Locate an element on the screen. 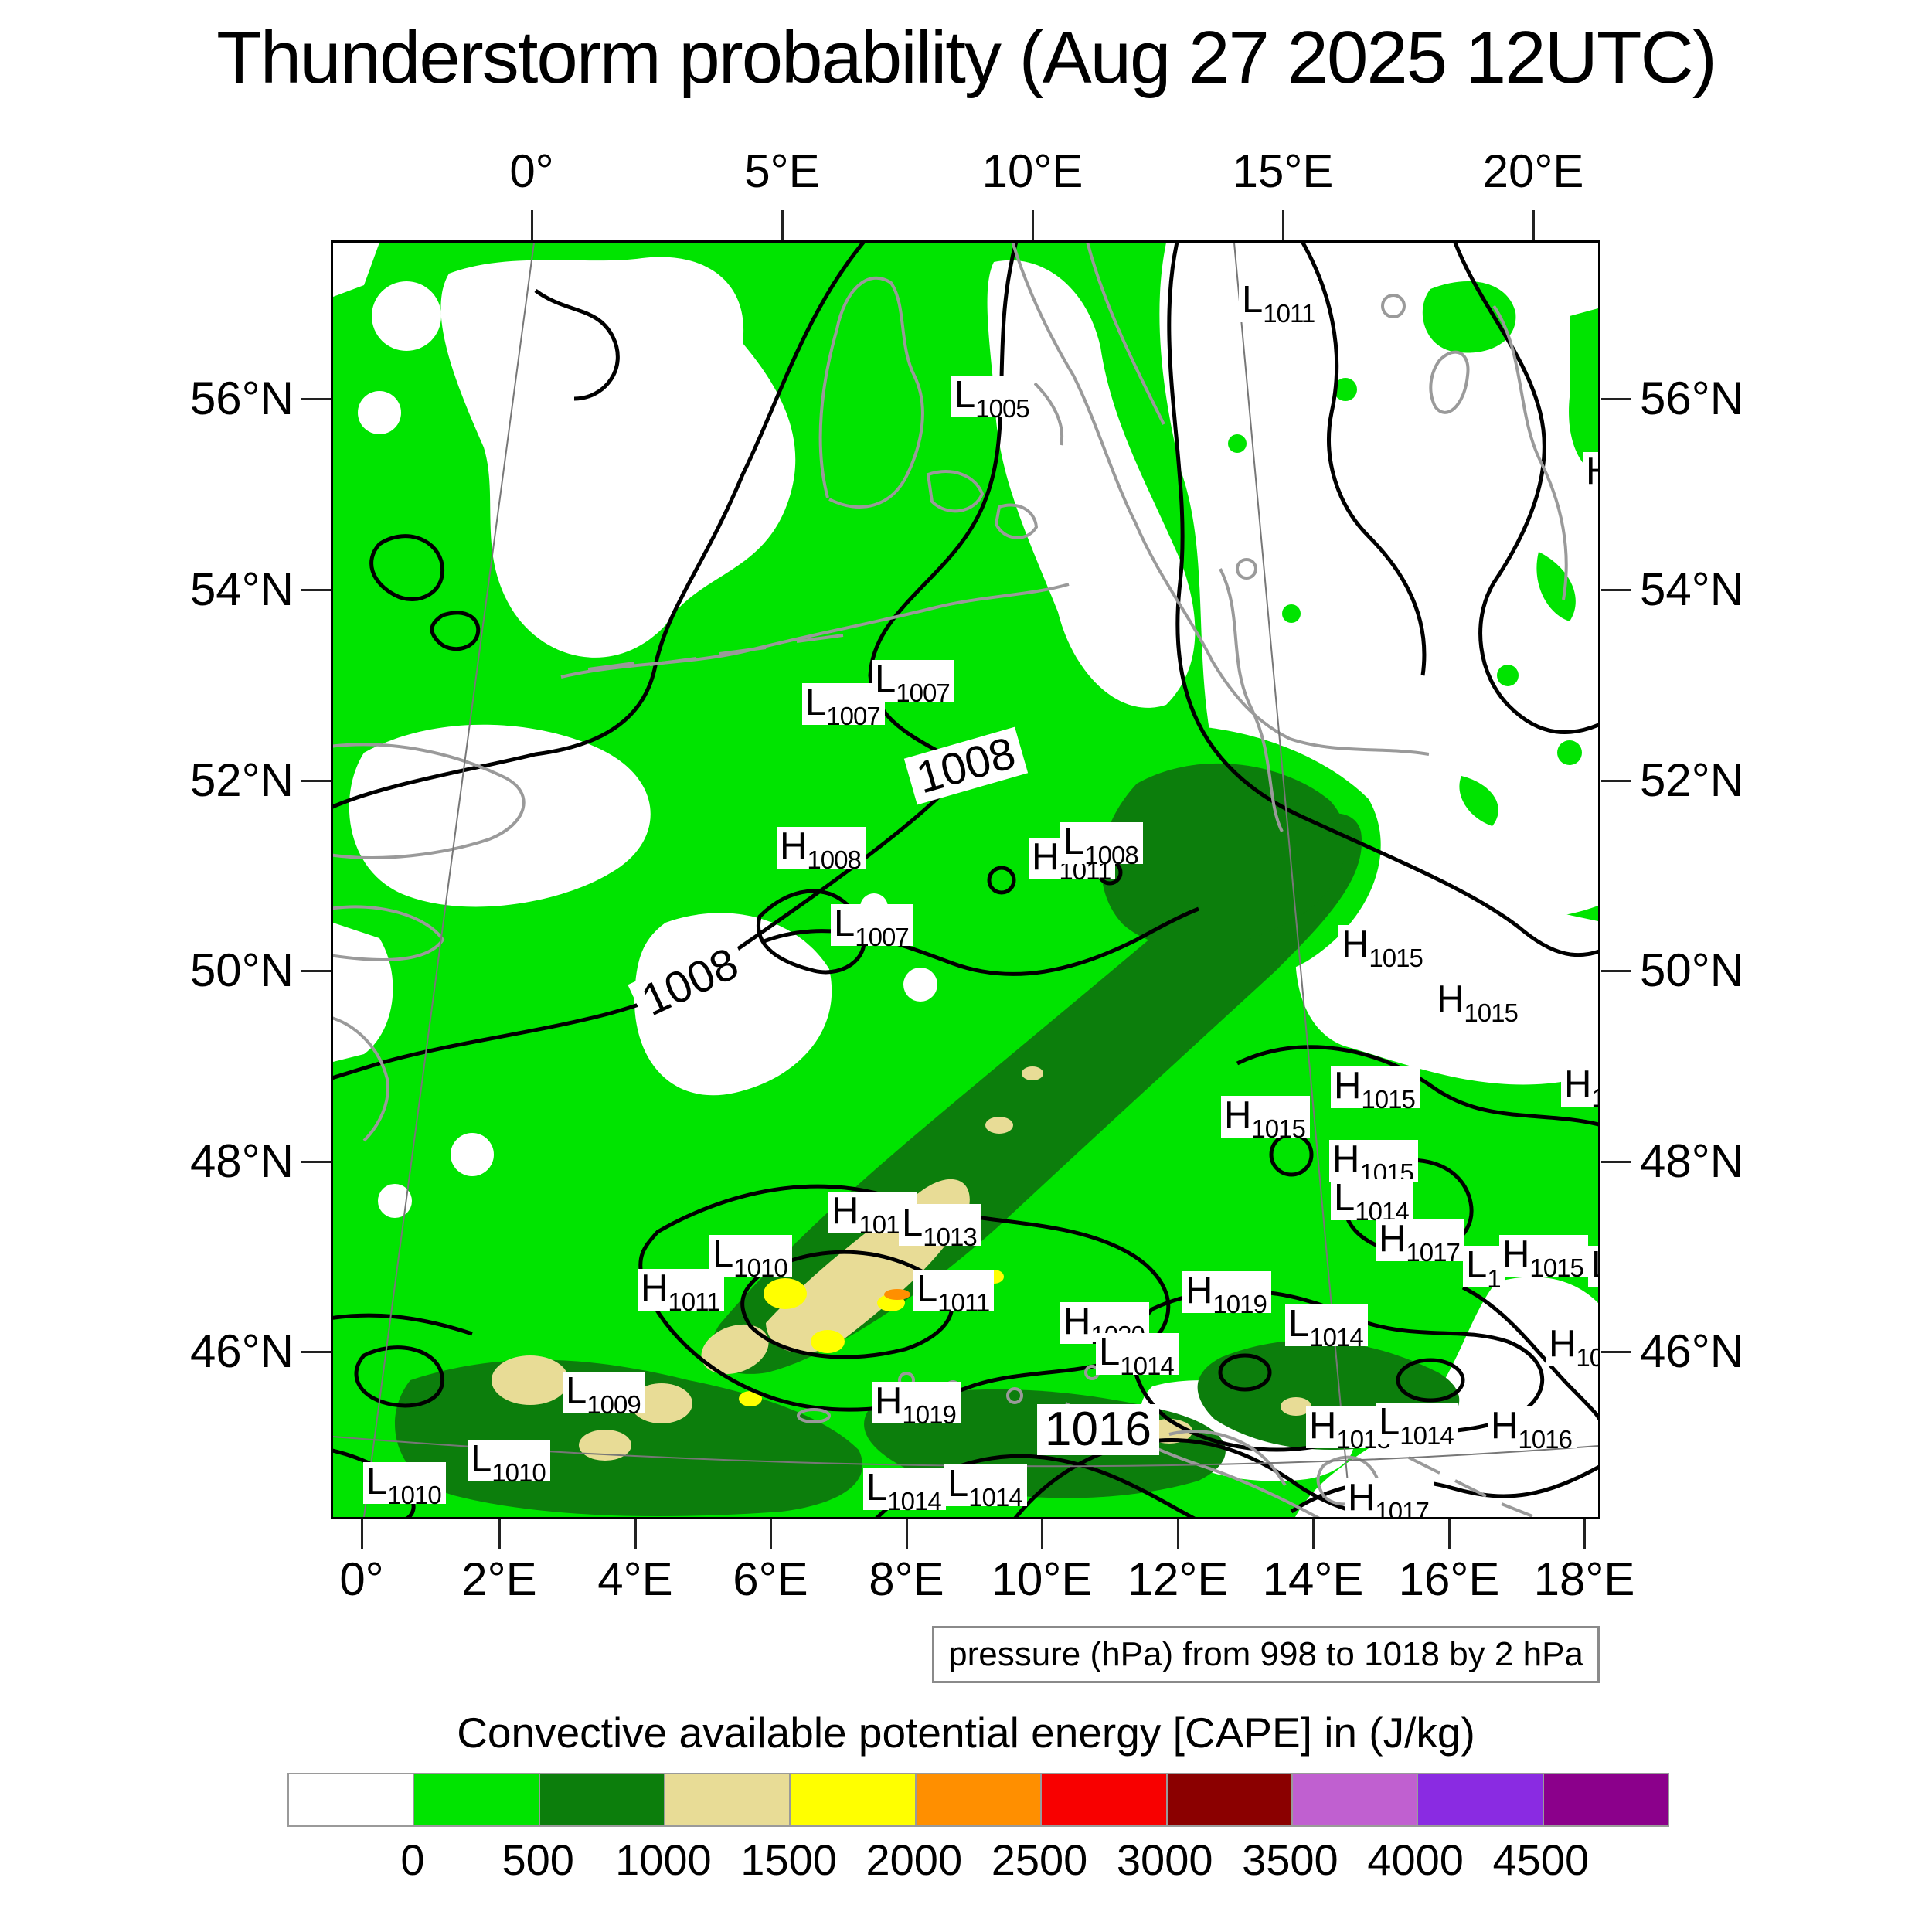 This screenshot has height=1932, width=1932. pressure-center-value: 1019 is located at coordinates (1240, 1304).